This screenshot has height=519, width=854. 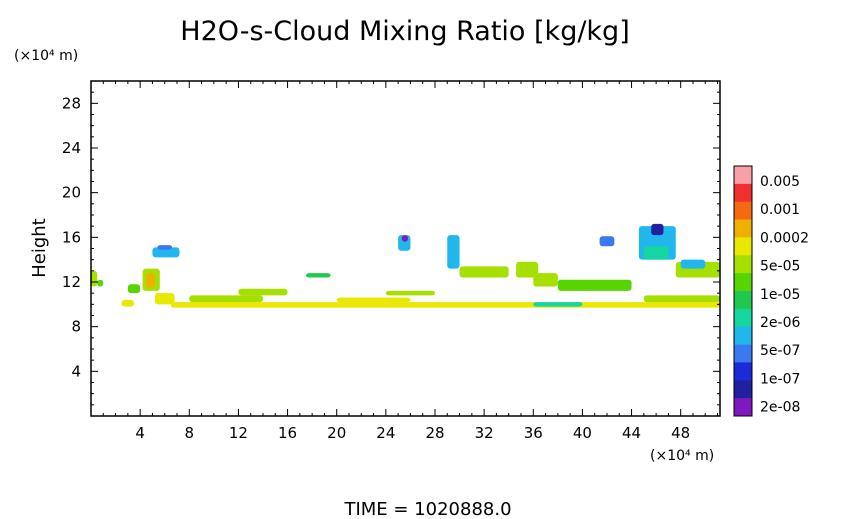 What do you see at coordinates (404, 31) in the screenshot?
I see `chart-title: H2O-s-Cloud Mixing Ratio [kg/kg]` at bounding box center [404, 31].